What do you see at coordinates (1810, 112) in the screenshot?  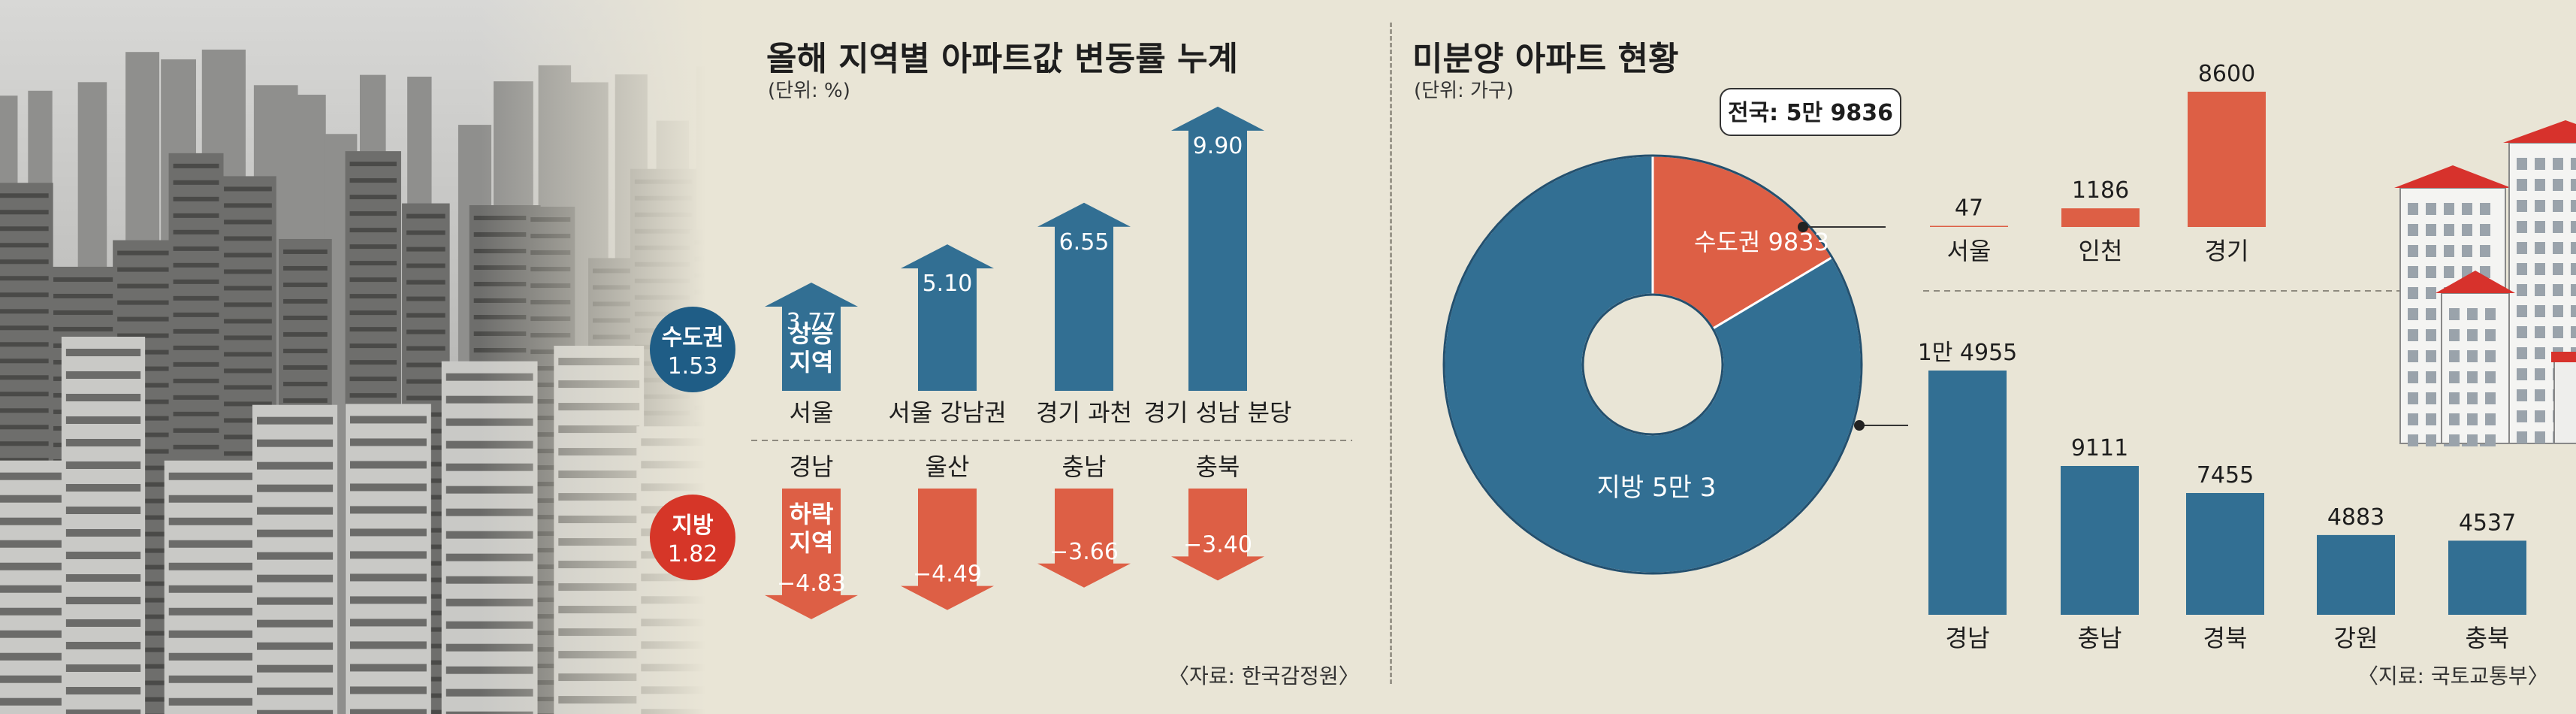 I see `total-badge` at bounding box center [1810, 112].